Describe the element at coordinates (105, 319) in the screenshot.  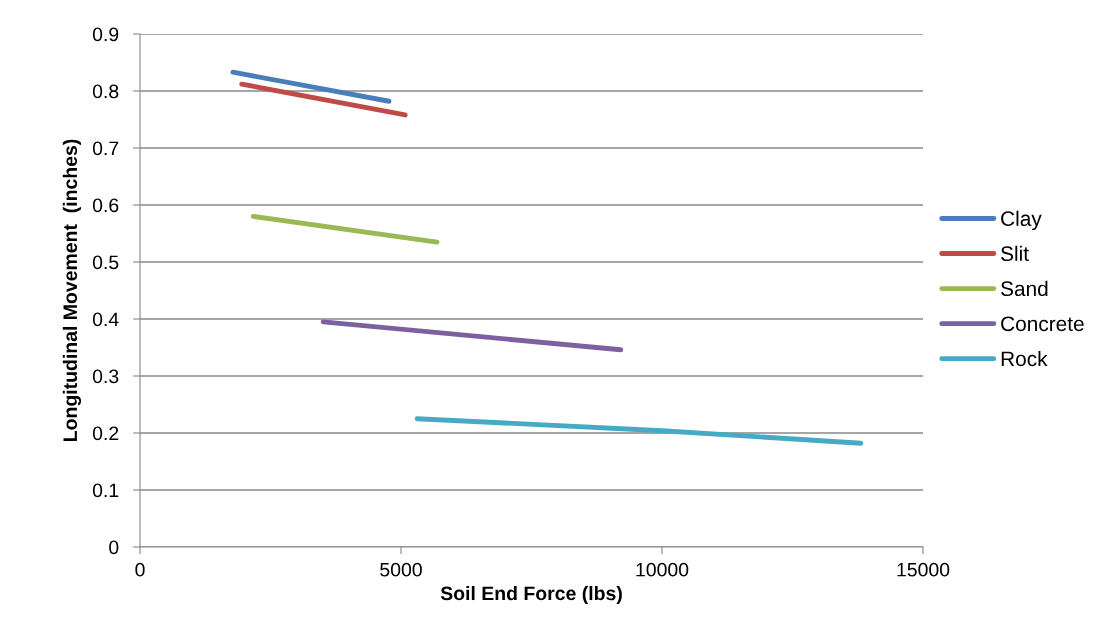
I see `y-tick-label: 0.4` at that location.